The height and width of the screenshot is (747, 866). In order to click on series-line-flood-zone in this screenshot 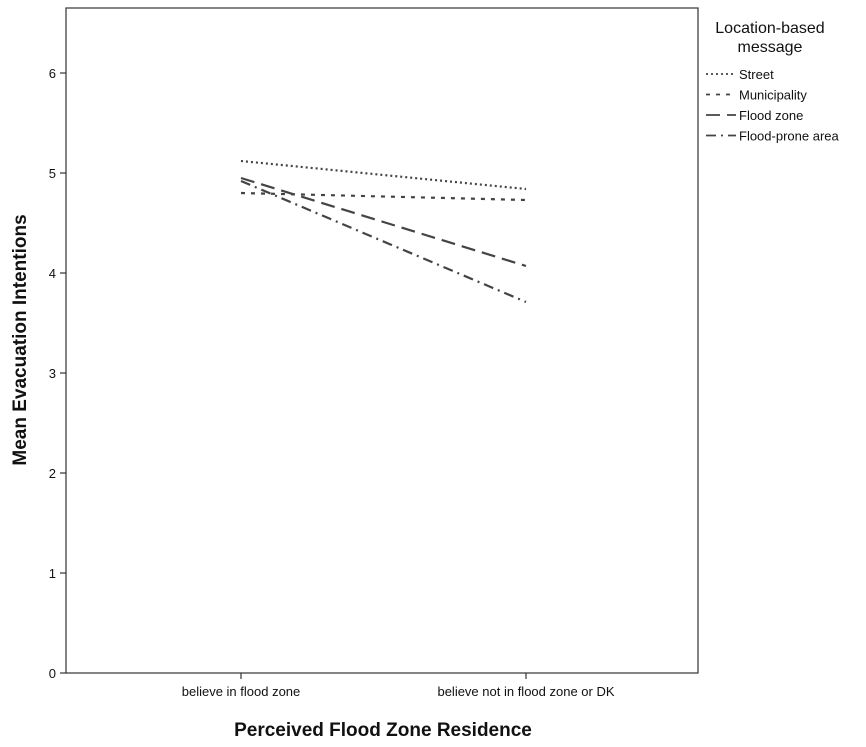, I will do `click(383, 222)`.